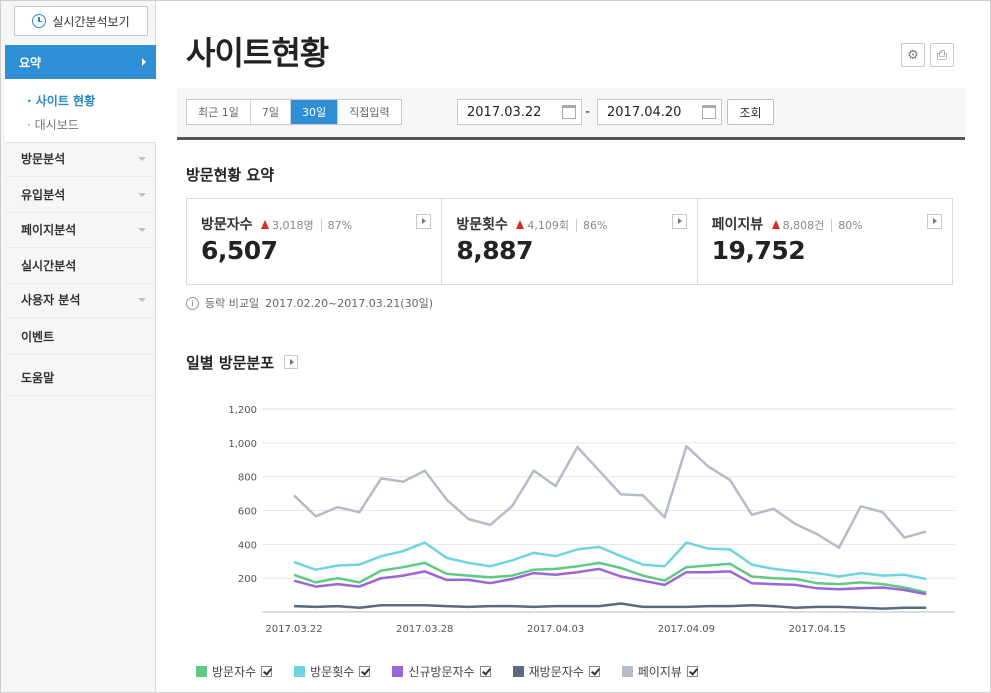 This screenshot has height=693, width=991. I want to click on period-7day: 7일, so click(270, 112).